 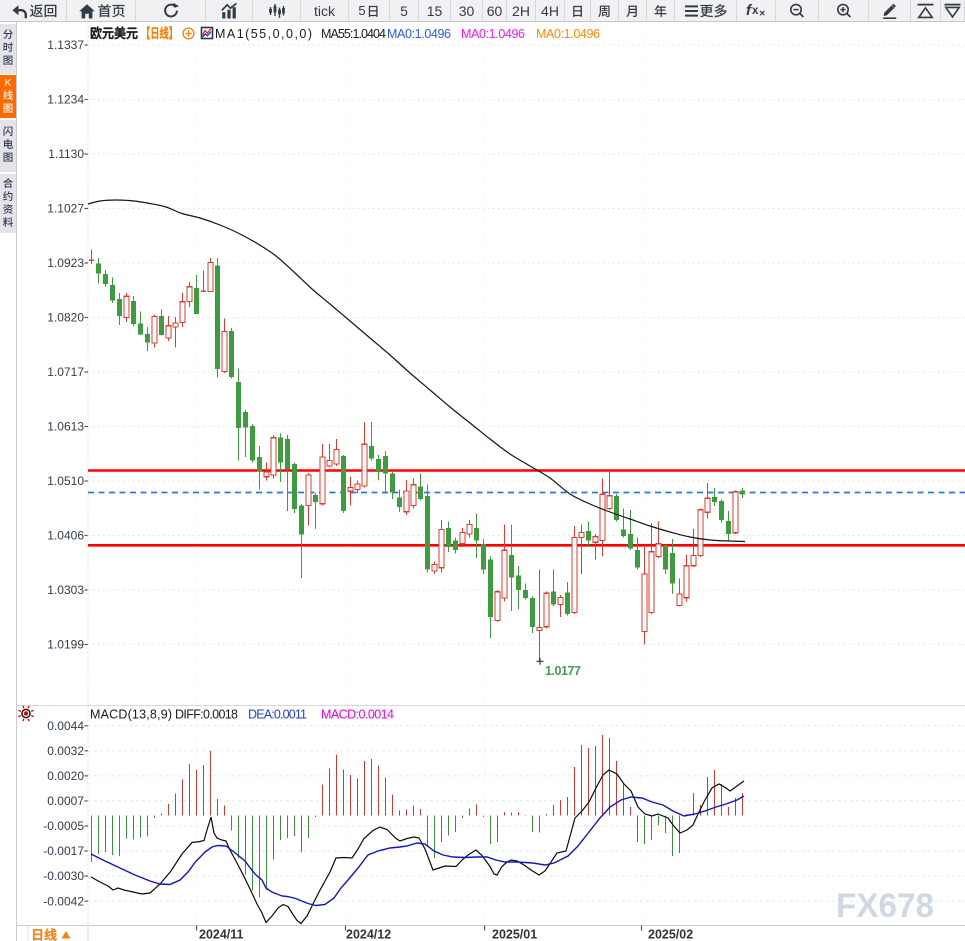 What do you see at coordinates (65, 536) in the screenshot?
I see `svg-text: 1.0406` at bounding box center [65, 536].